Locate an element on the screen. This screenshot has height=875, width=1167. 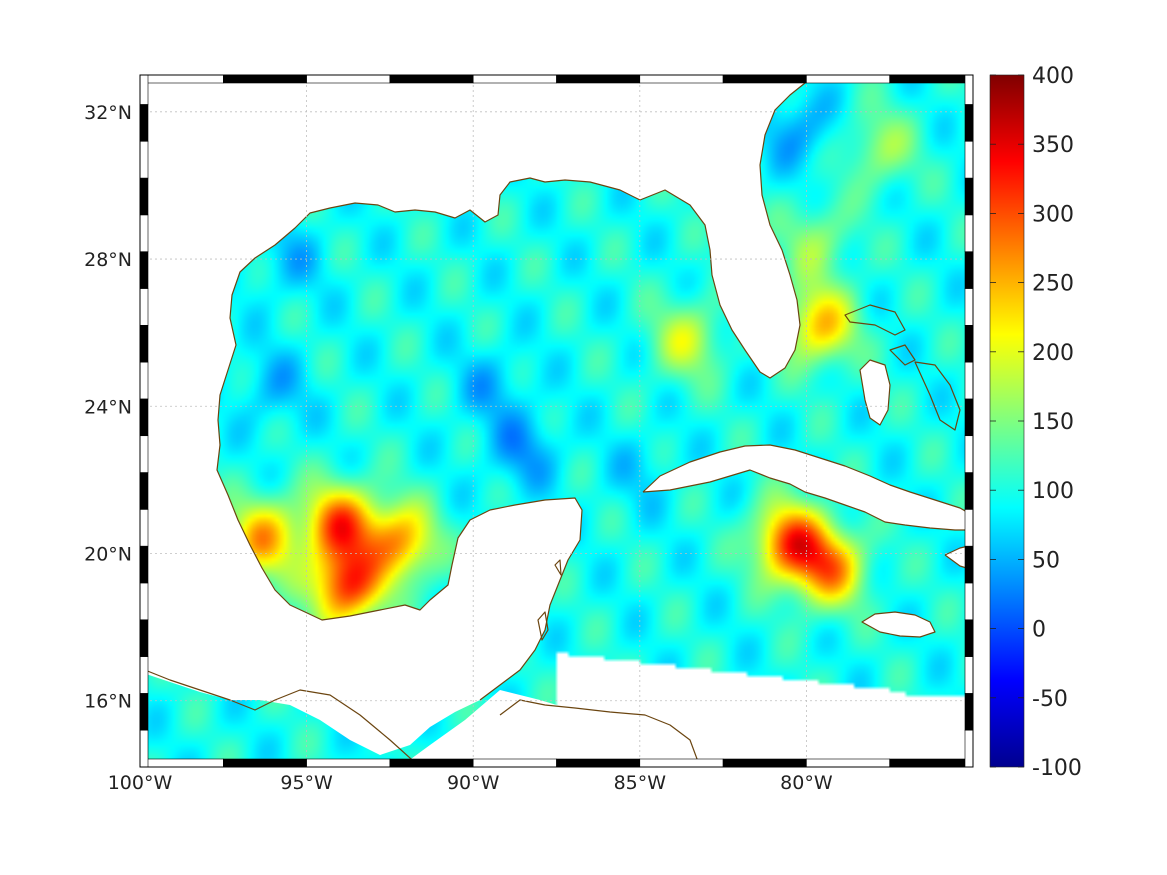
y-tick-label: 20°N is located at coordinates (108, 555).